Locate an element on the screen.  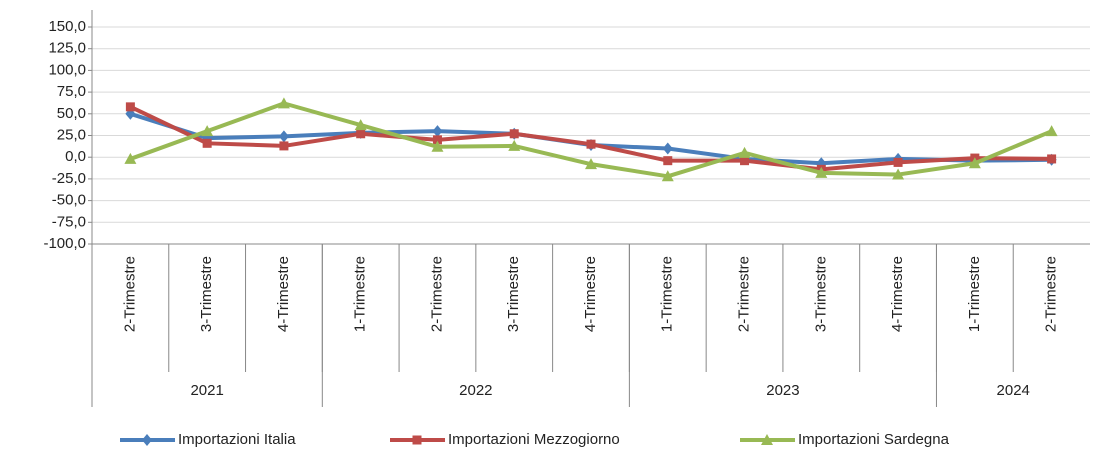
y-tick-label: 75,0 is located at coordinates (71, 91).